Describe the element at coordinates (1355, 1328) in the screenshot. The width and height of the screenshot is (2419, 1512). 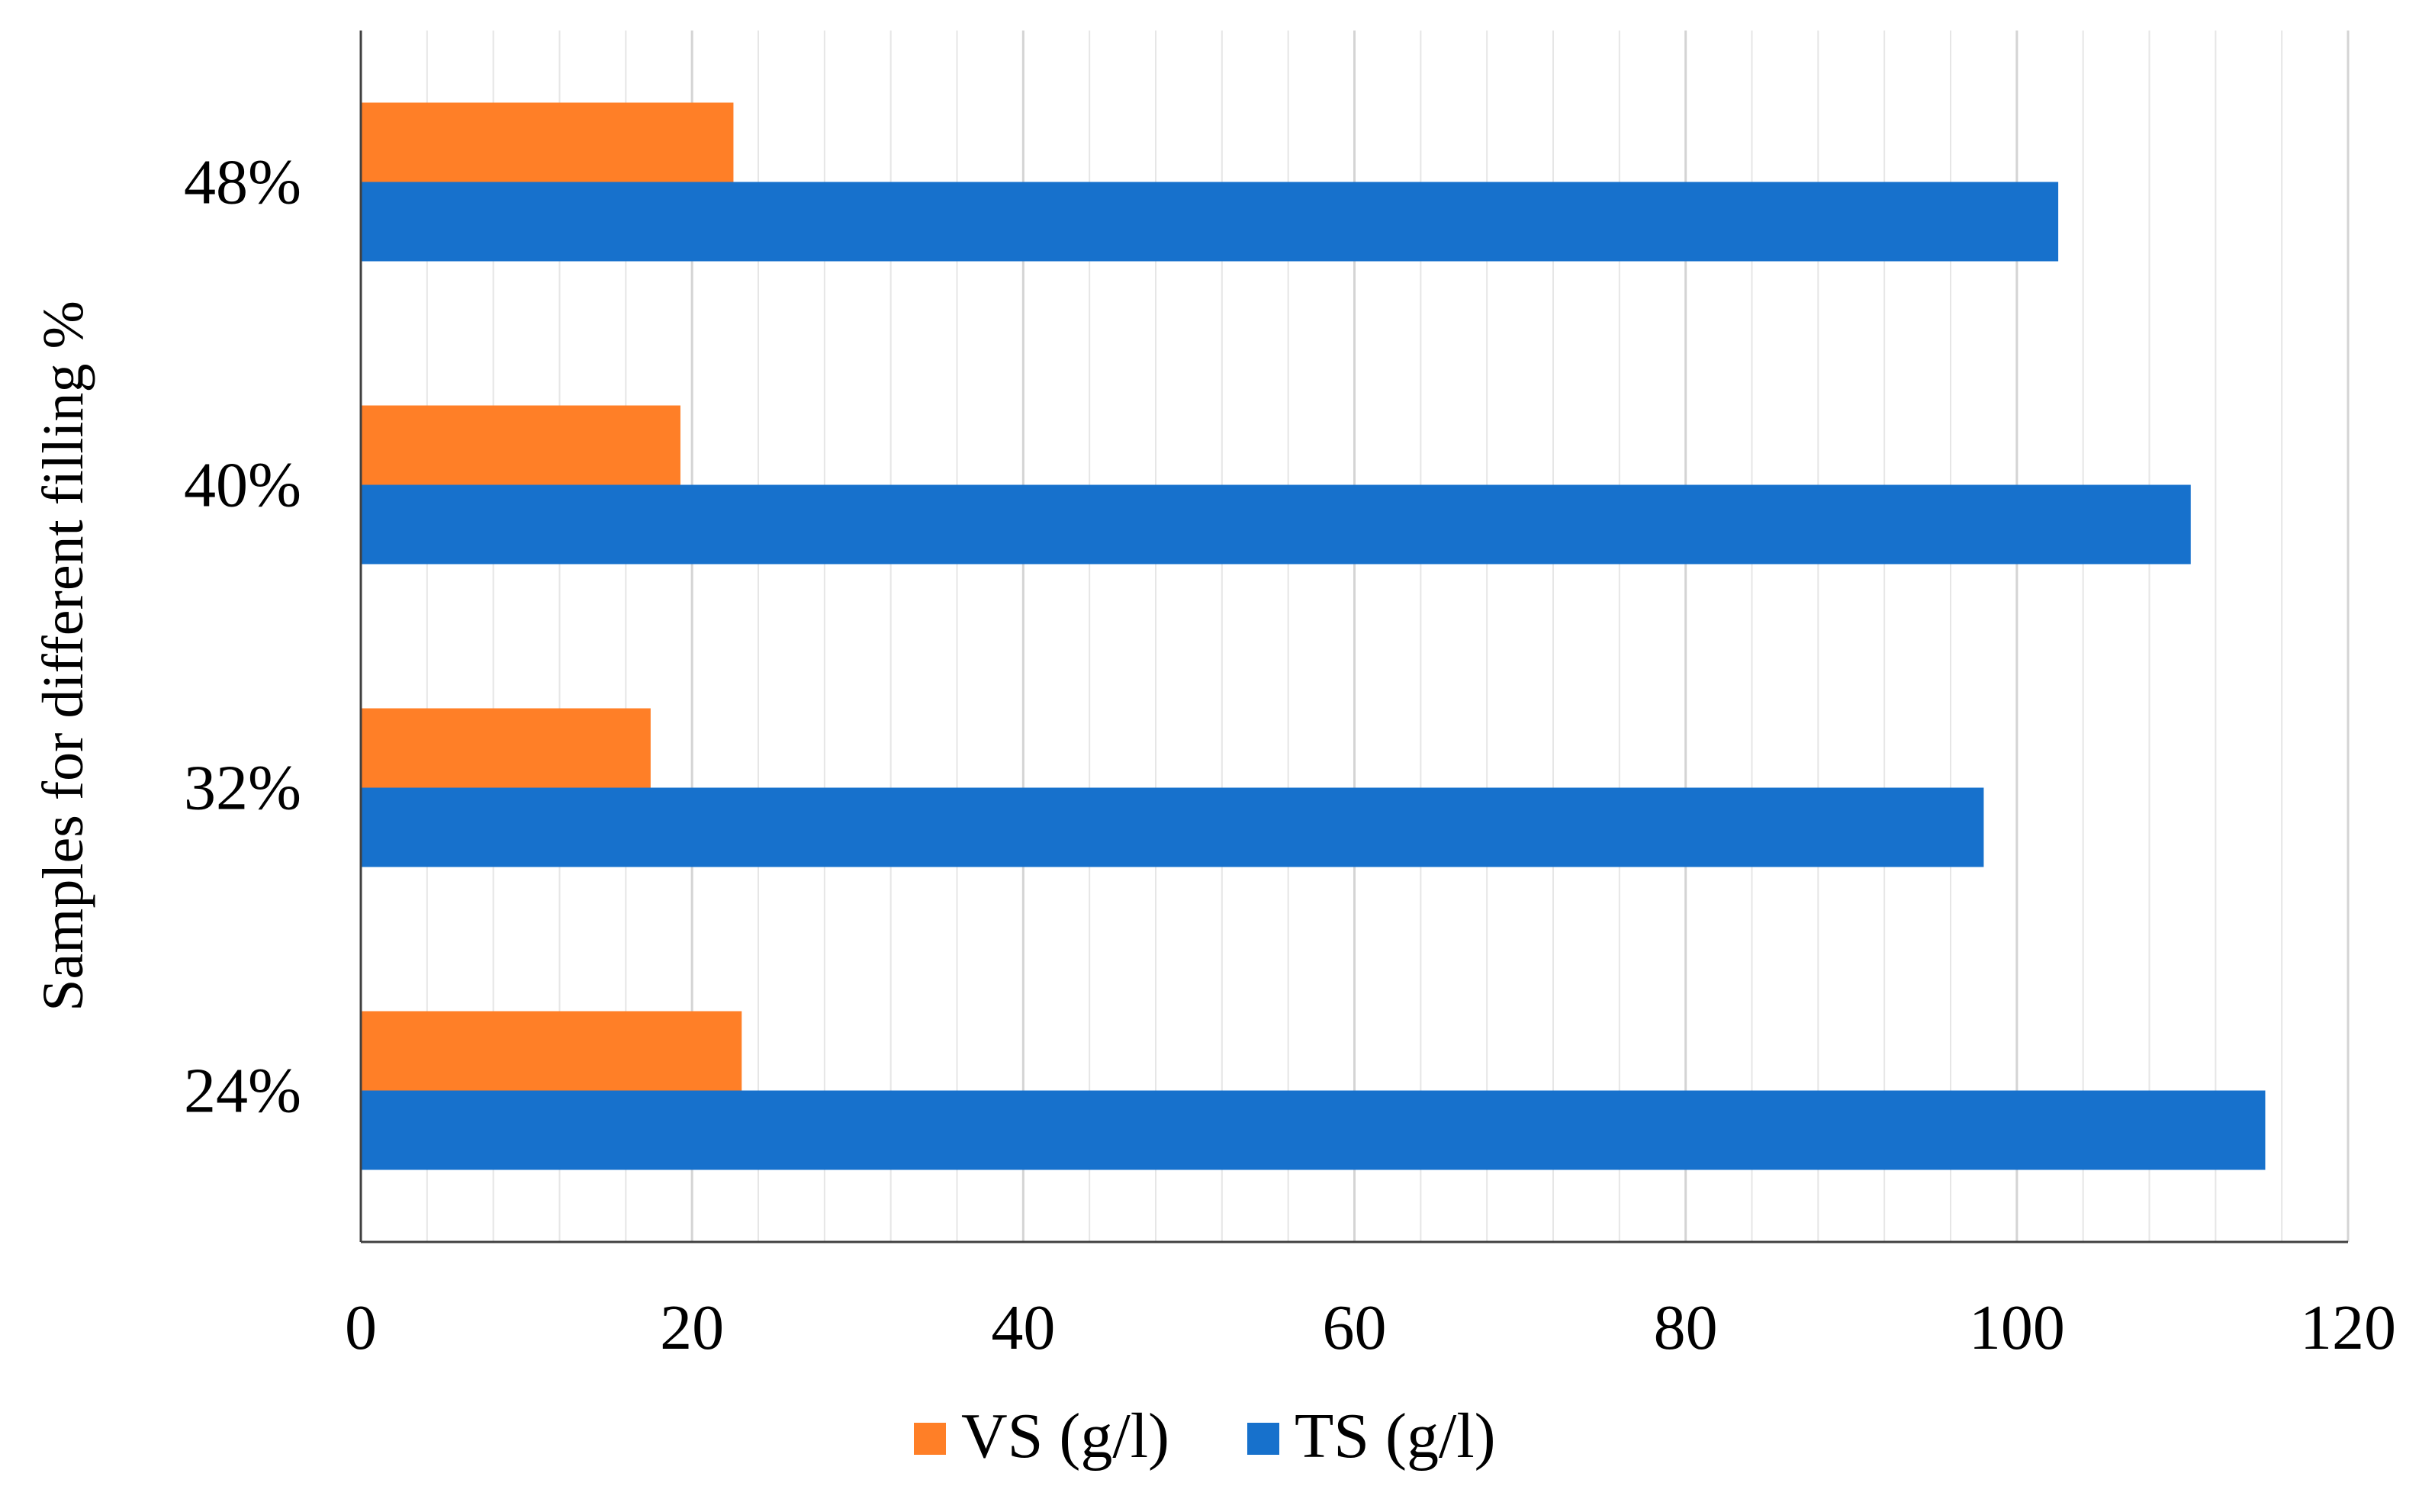
I see `x-tick-label: 60` at that location.